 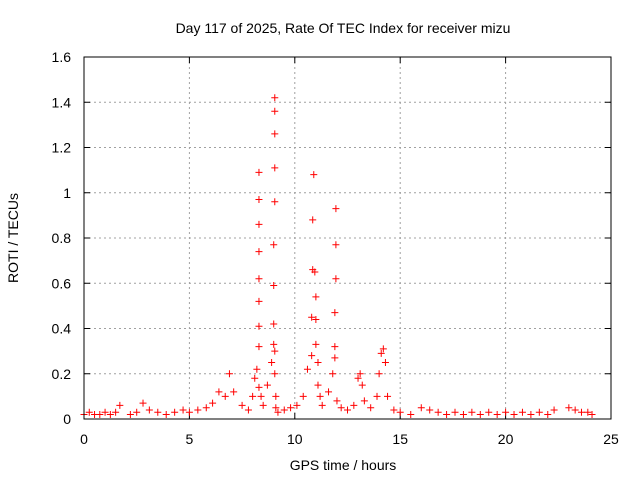 I want to click on x-tick-label: 25, so click(x=611, y=439).